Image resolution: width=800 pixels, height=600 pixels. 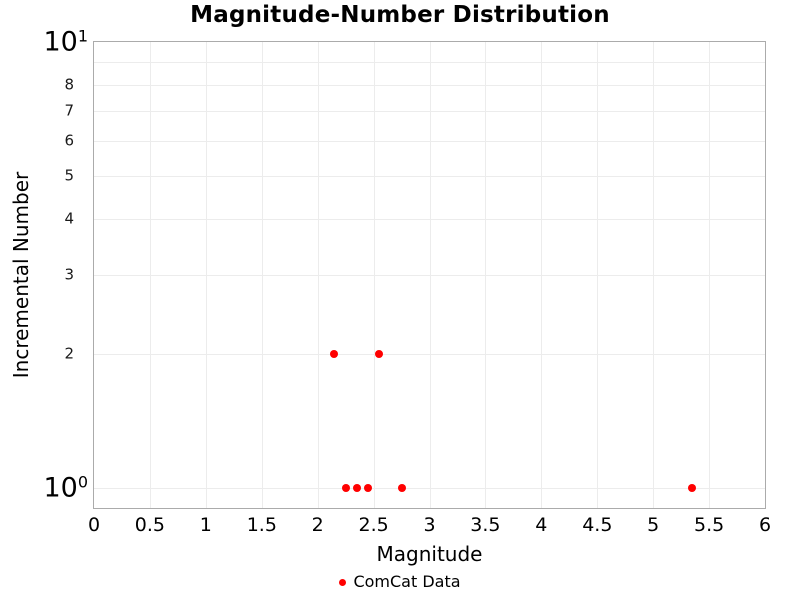 What do you see at coordinates (205, 525) in the screenshot?
I see `x-tick-label: 1` at bounding box center [205, 525].